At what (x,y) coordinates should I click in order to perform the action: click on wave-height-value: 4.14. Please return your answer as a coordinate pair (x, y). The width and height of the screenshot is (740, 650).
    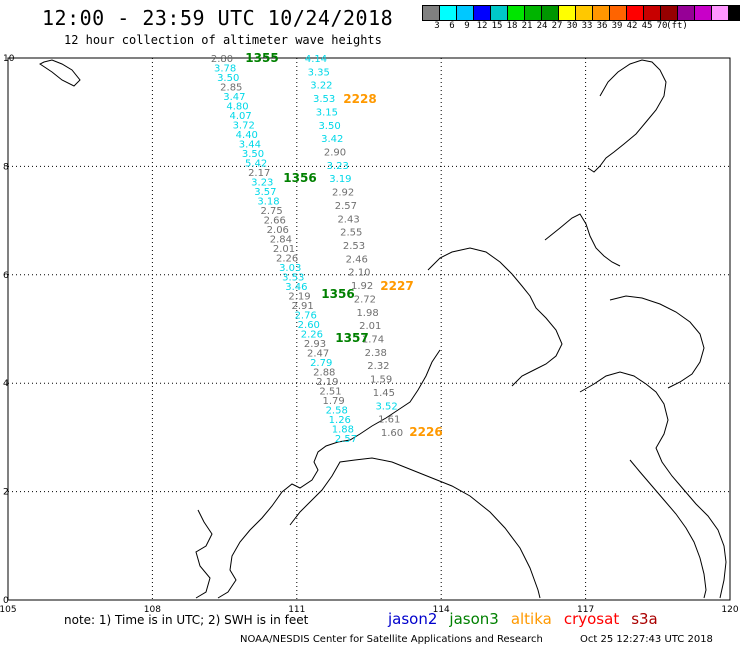
    Looking at the image, I should click on (316, 59).